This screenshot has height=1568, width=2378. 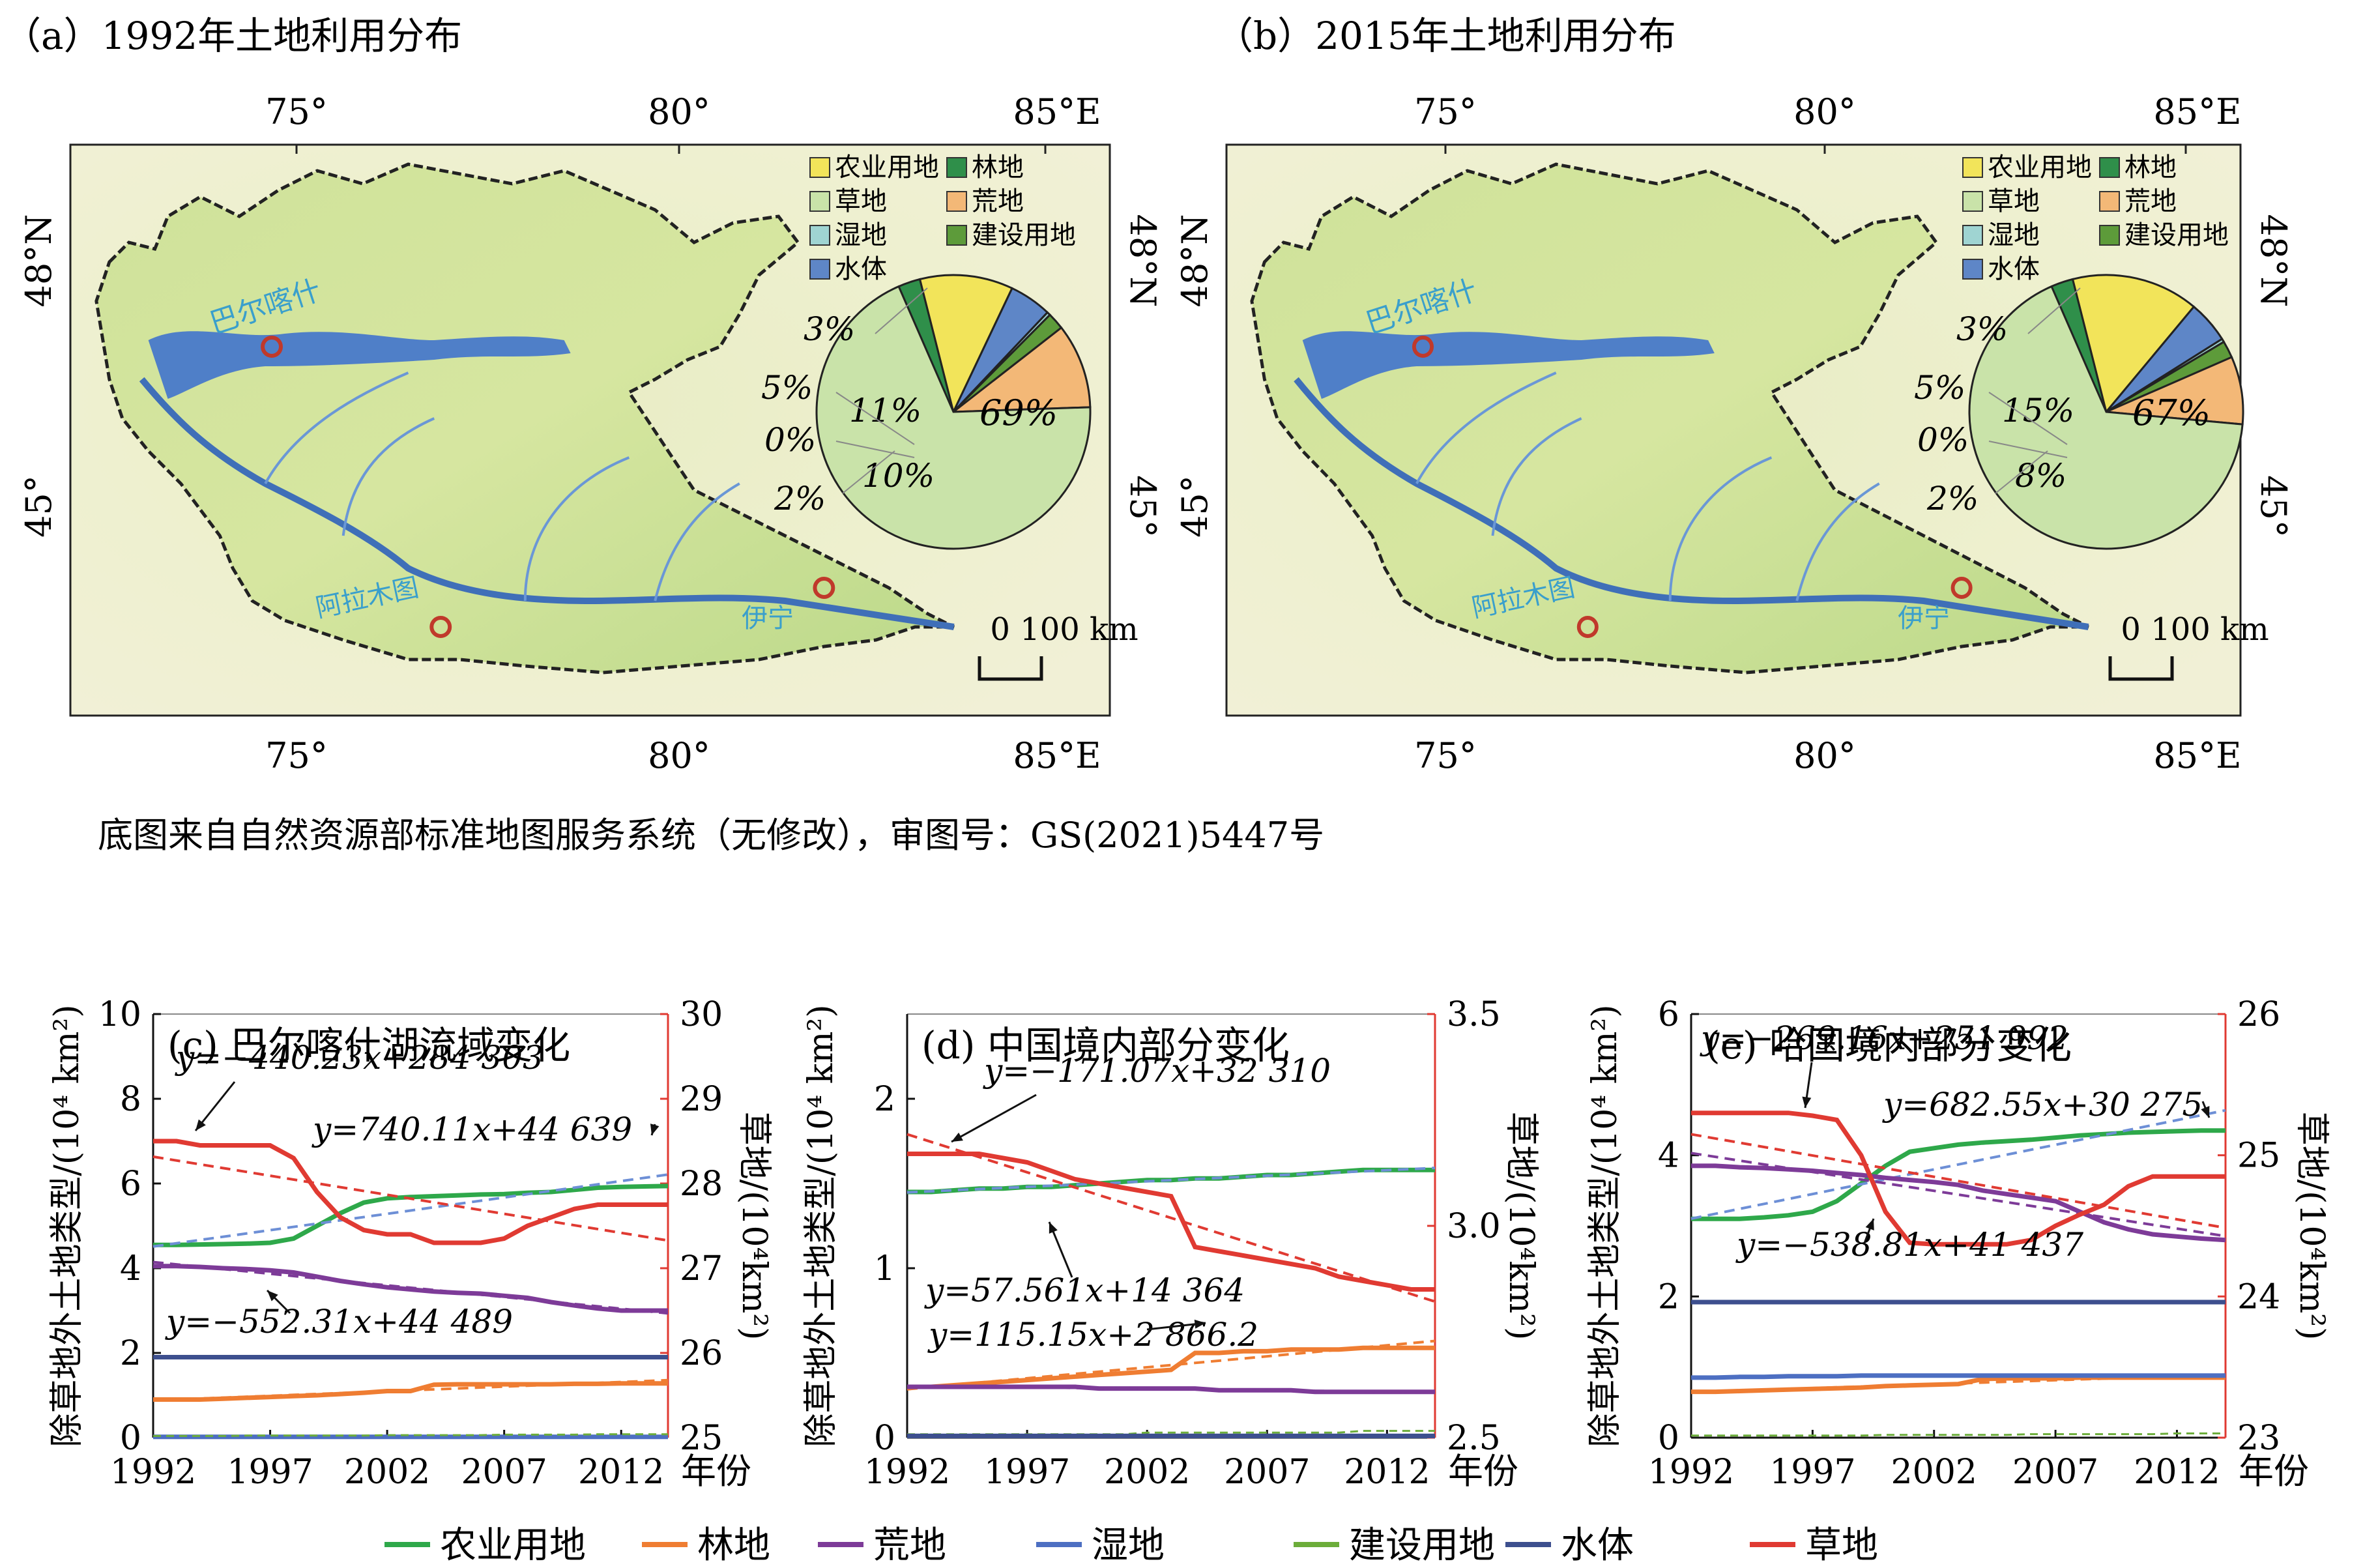 I want to click on basin-boundary, so click(x=524, y=418).